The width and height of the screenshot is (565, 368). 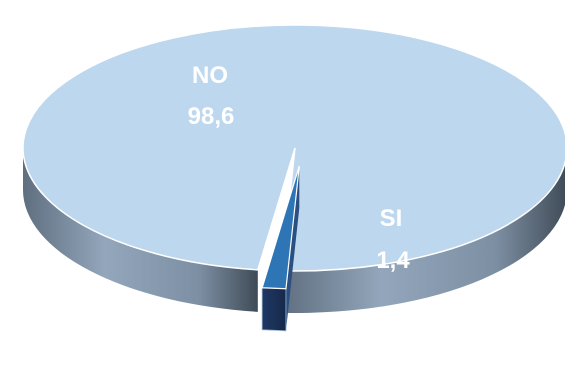 I want to click on slice-label-si-value: 1,4, so click(x=393, y=260).